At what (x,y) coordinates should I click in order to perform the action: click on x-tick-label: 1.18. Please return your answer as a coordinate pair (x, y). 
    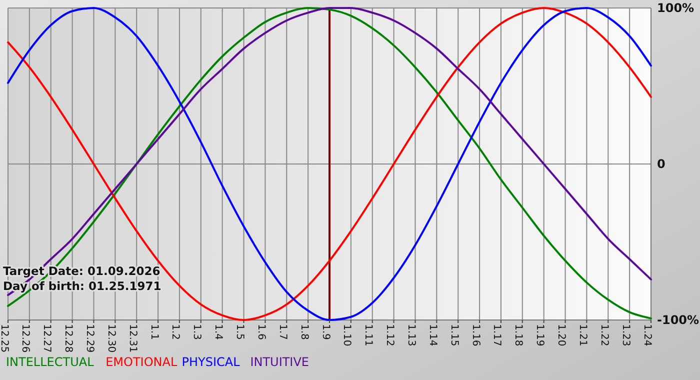
    Looking at the image, I should click on (518, 335).